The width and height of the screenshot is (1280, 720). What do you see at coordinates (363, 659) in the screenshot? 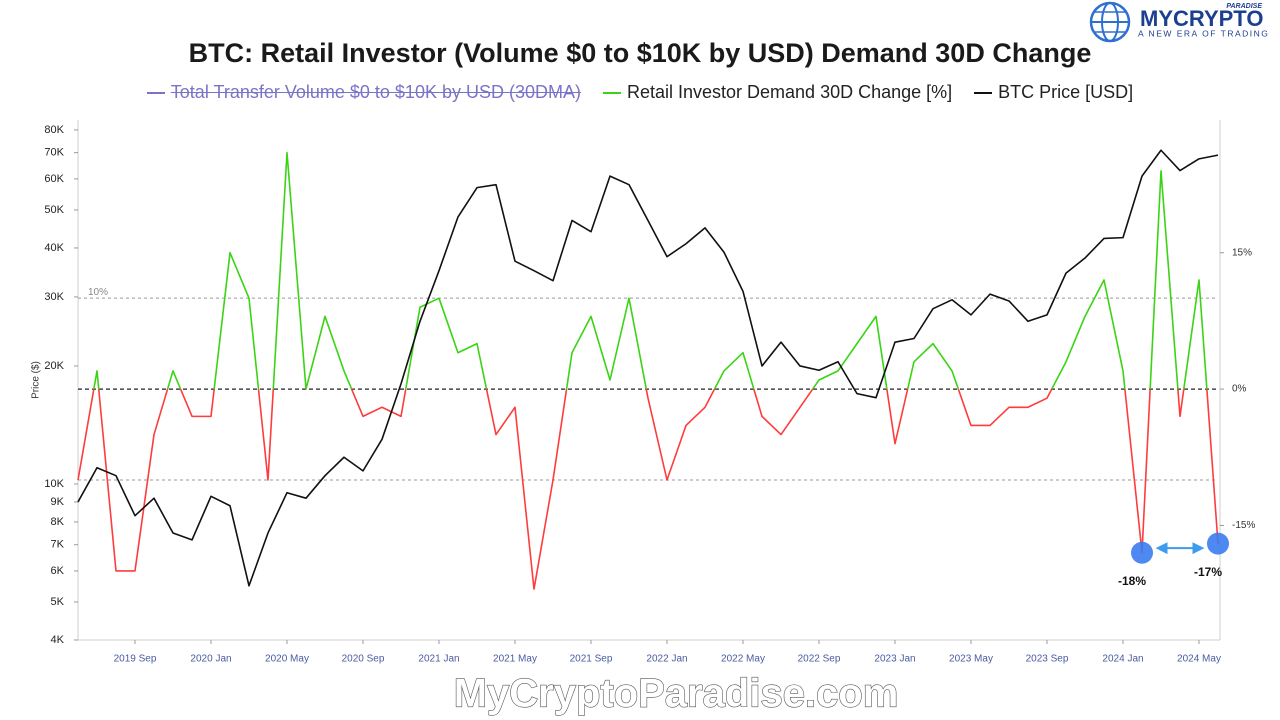
I see `x-tick-label: 2020 Sep` at bounding box center [363, 659].